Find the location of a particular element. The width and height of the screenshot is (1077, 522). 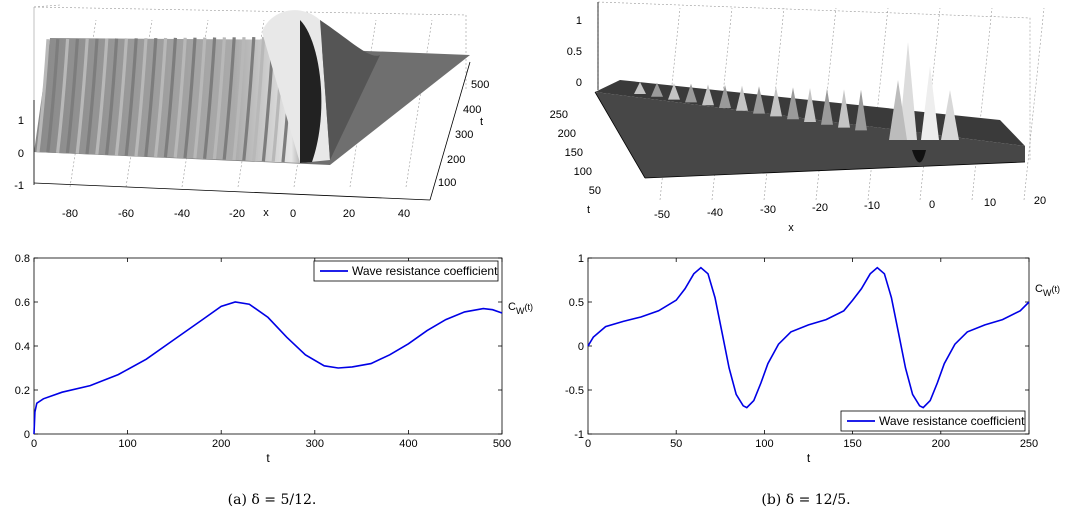

chart-a-y-axis-label: CW(t) is located at coordinates (520, 308).